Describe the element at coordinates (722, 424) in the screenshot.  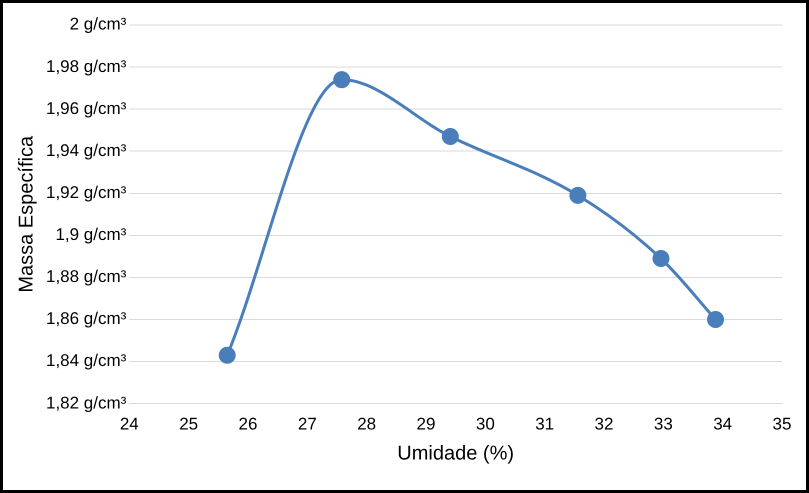
I see `x-tick-label: 34` at that location.